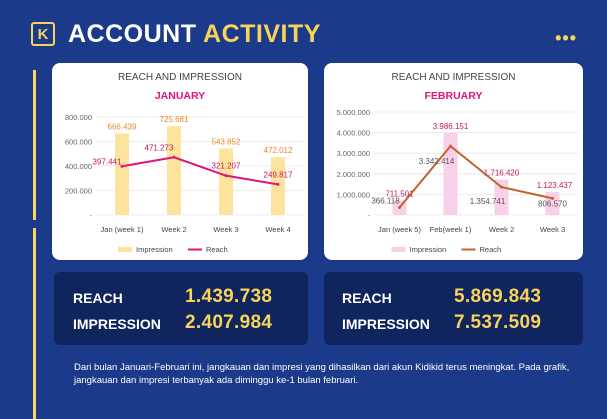 This screenshot has width=607, height=419. I want to click on jan-impression-label: IMPRESSION, so click(117, 324).